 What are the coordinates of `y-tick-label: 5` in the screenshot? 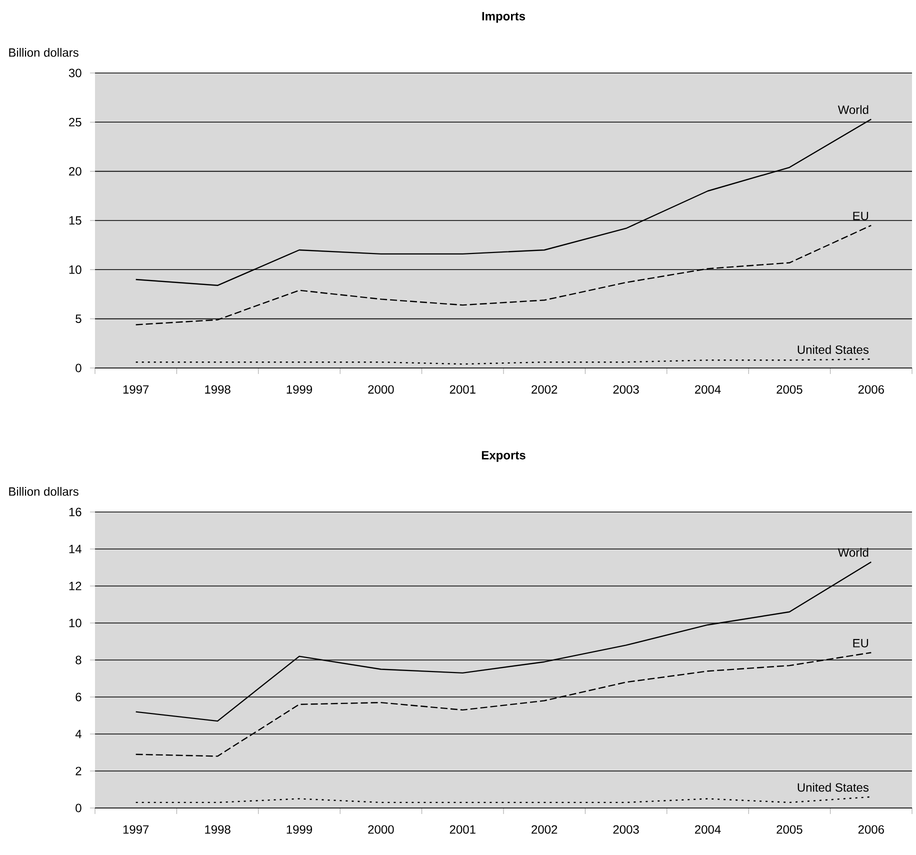 It's located at (79, 319).